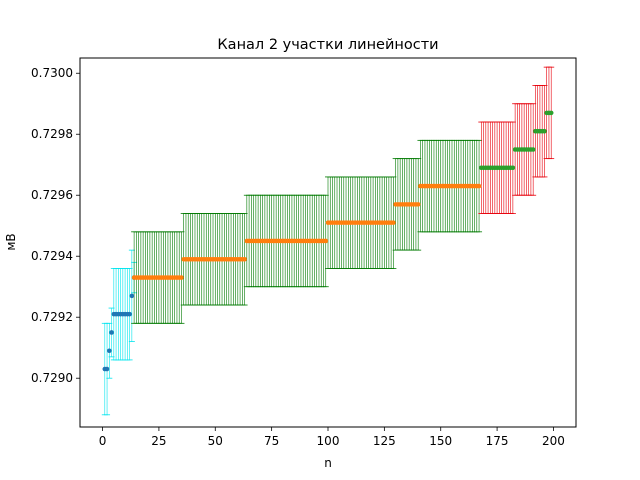 Image resolution: width=640 pixels, height=480 pixels. I want to click on y-tick-label: 0.7292, so click(52, 317).